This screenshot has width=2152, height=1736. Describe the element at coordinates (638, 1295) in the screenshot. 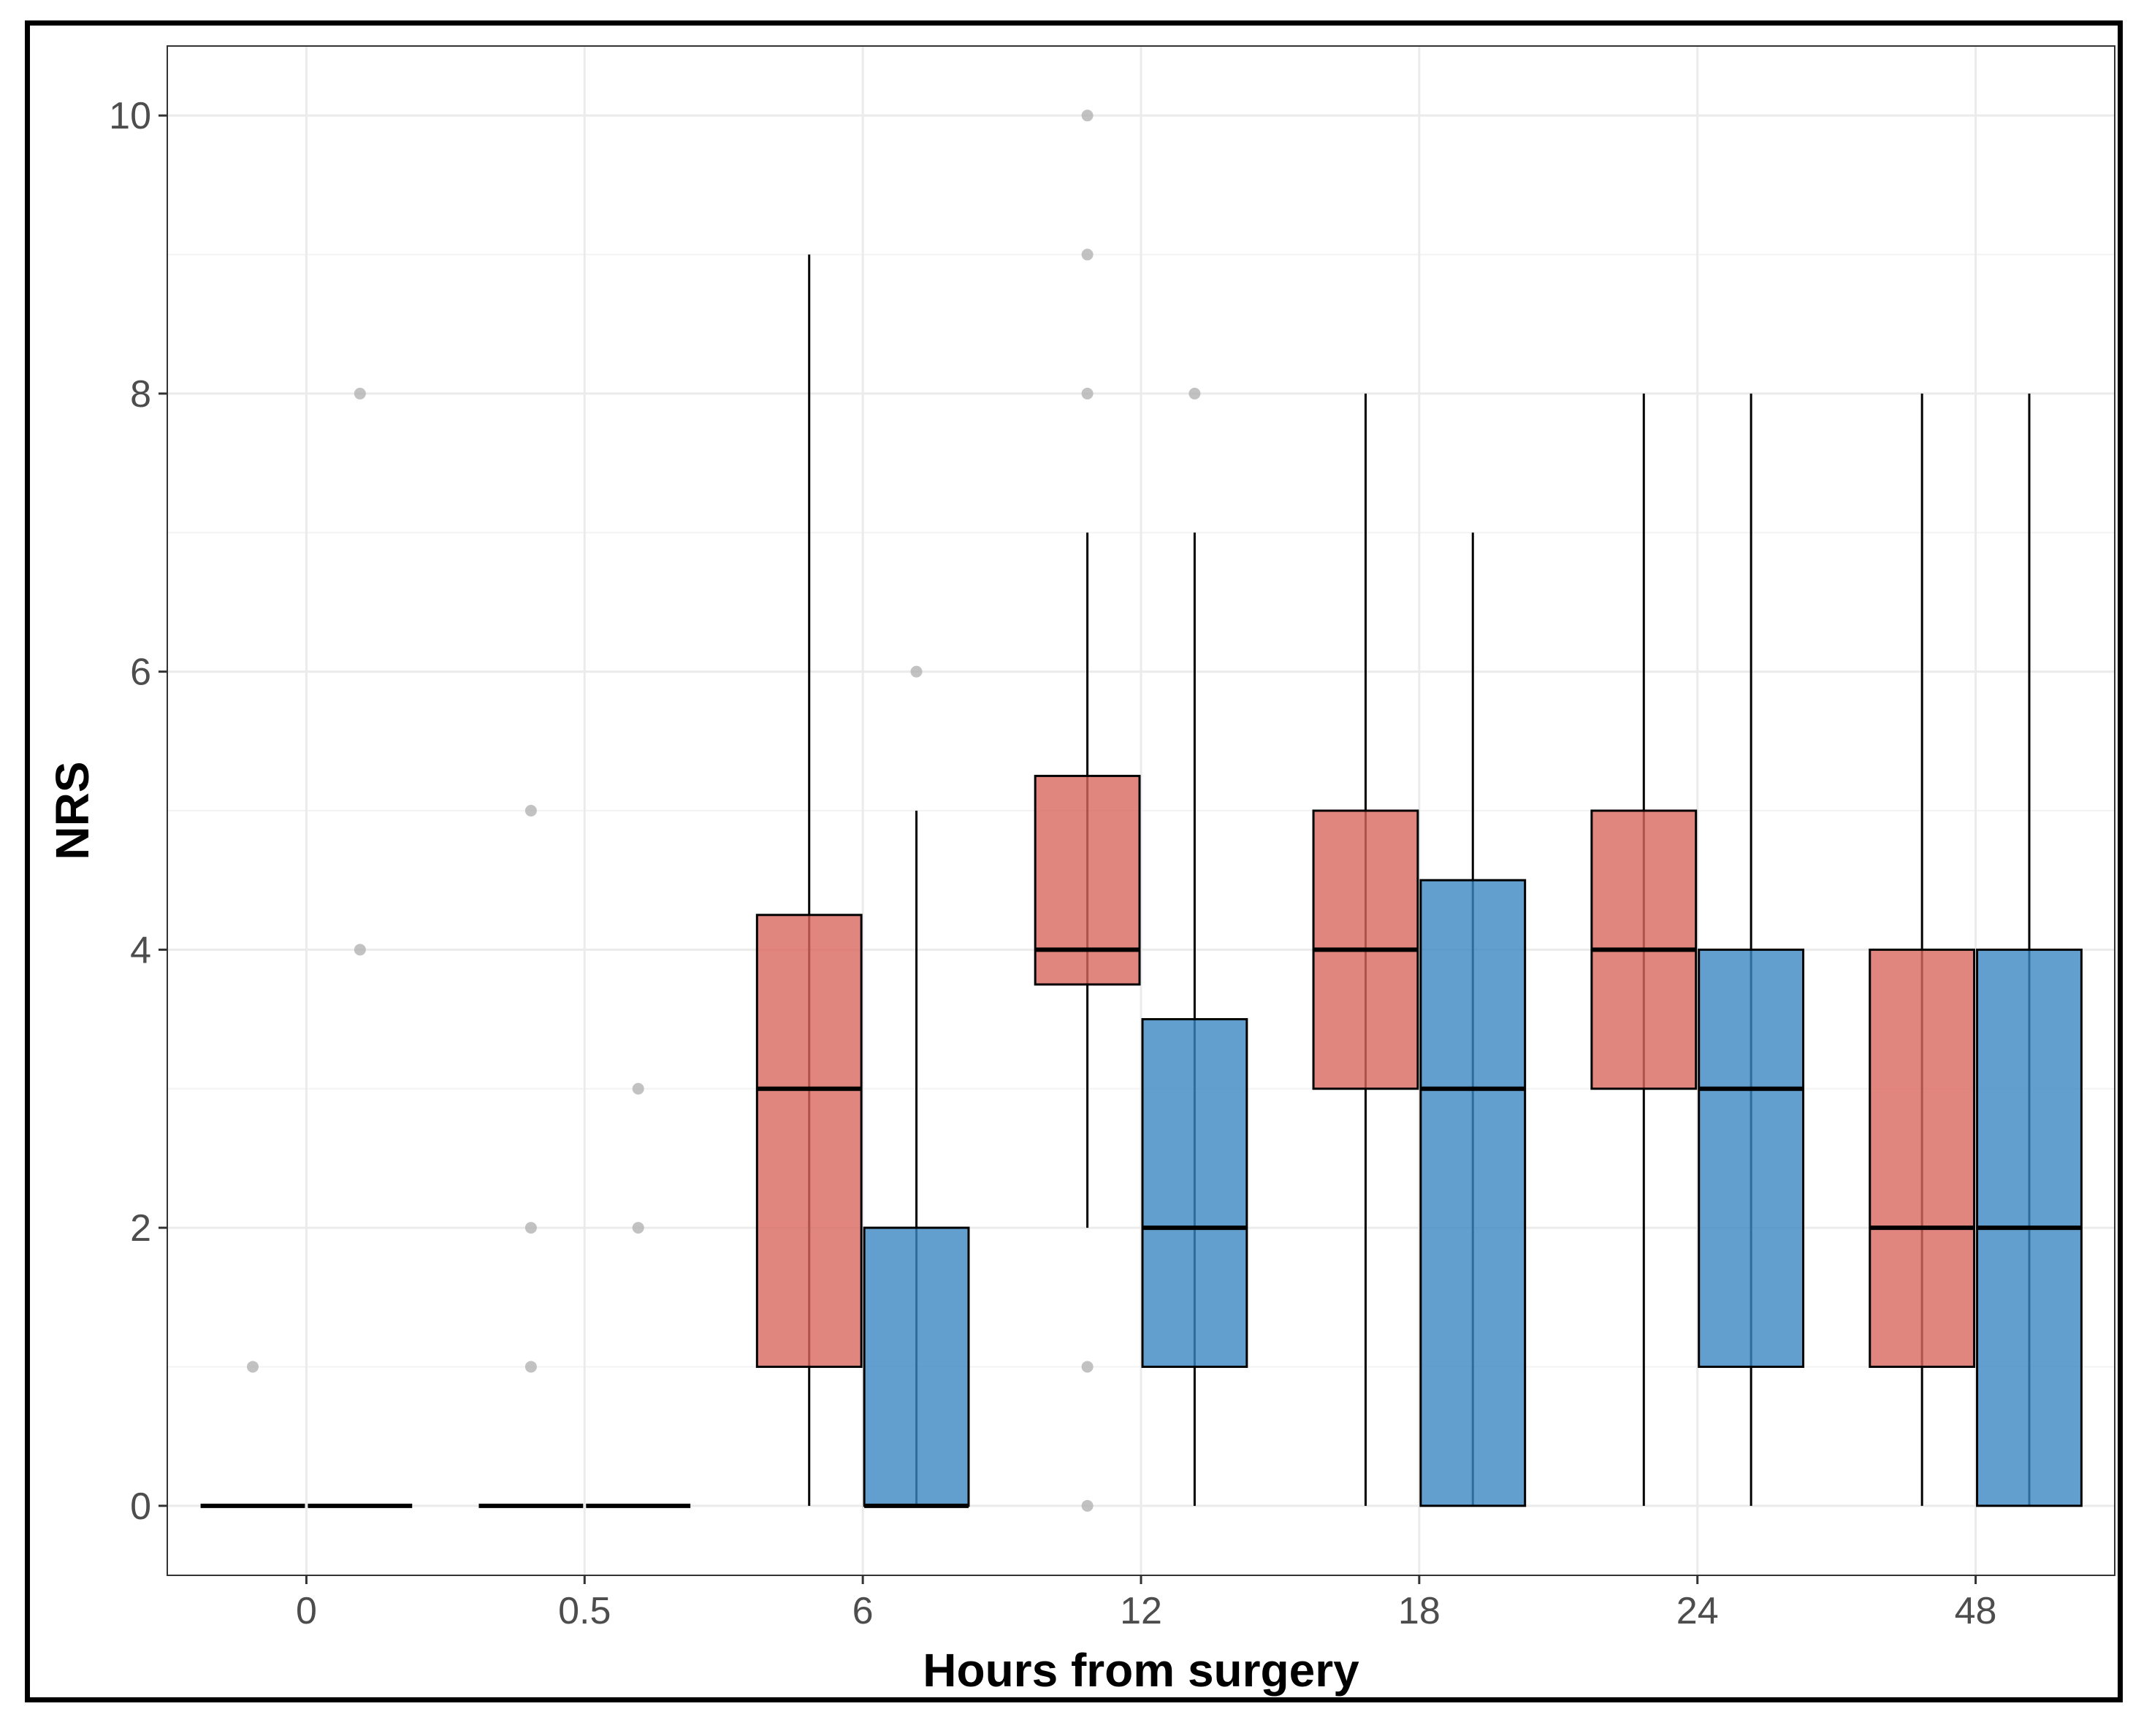

I see `box-group_b-0.5` at that location.